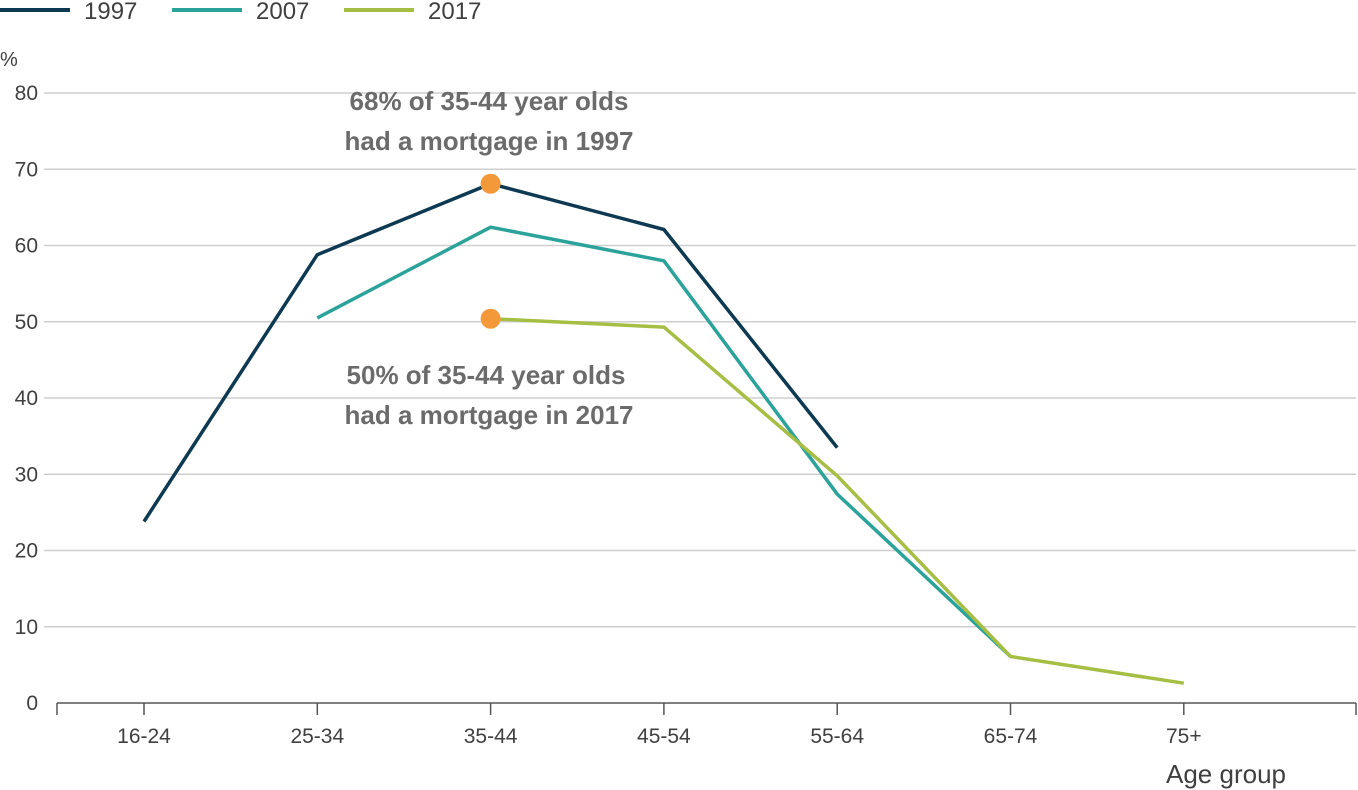  I want to click on y-tick-label-70: 70, so click(26, 169).